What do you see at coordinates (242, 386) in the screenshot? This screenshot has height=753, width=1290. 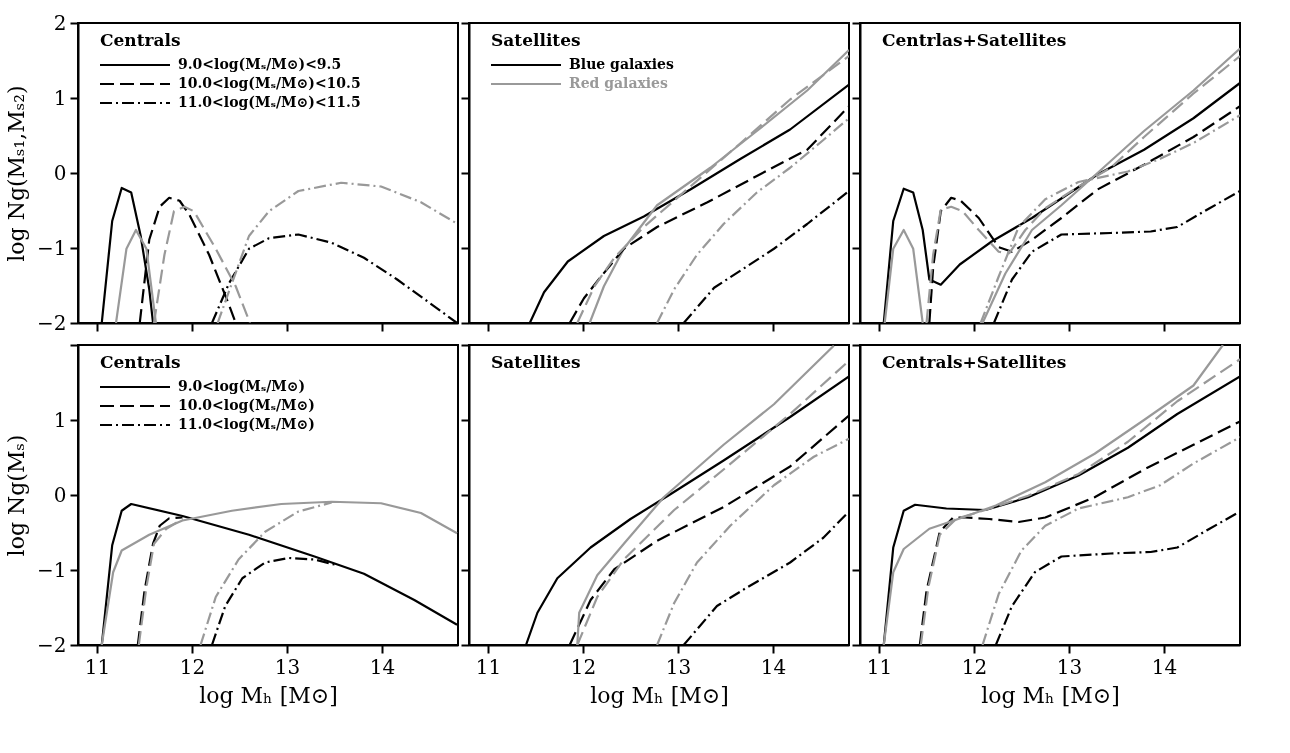 I see `legend-label: 9.0<log(Mₛ/M⊙)` at bounding box center [242, 386].